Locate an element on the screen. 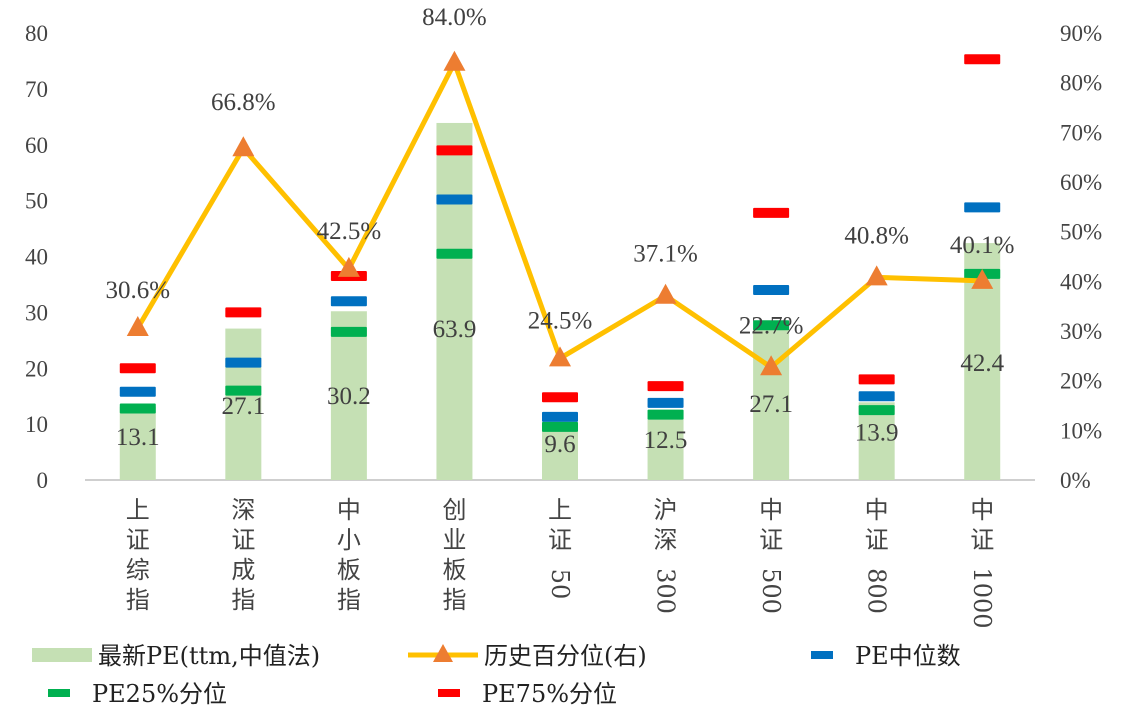  bar-value-label: 13.1 is located at coordinates (138, 437).